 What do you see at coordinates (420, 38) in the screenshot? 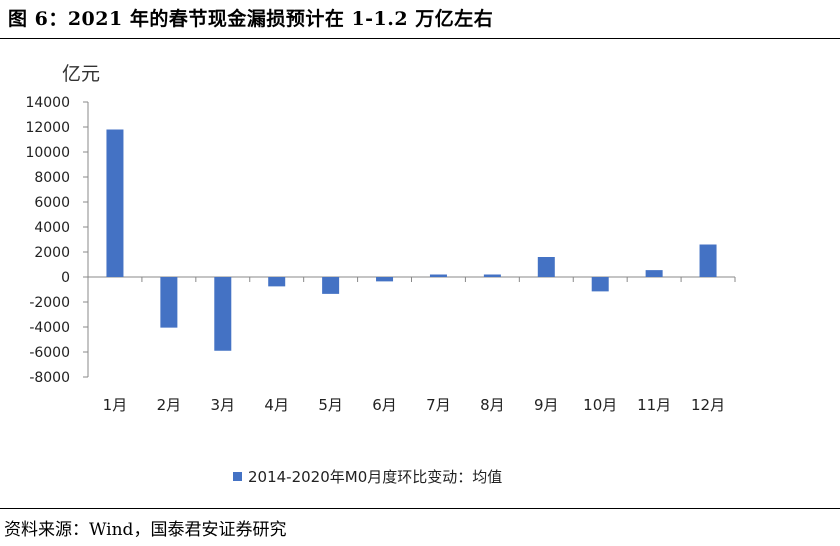
I see `title-divider` at bounding box center [420, 38].